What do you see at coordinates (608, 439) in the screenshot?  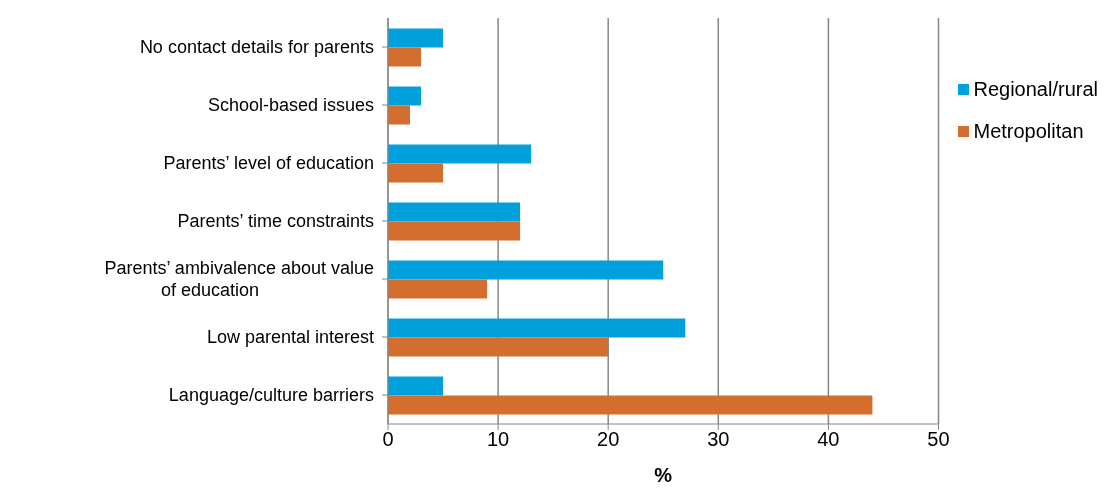 I see `x-tick-label: 20` at bounding box center [608, 439].